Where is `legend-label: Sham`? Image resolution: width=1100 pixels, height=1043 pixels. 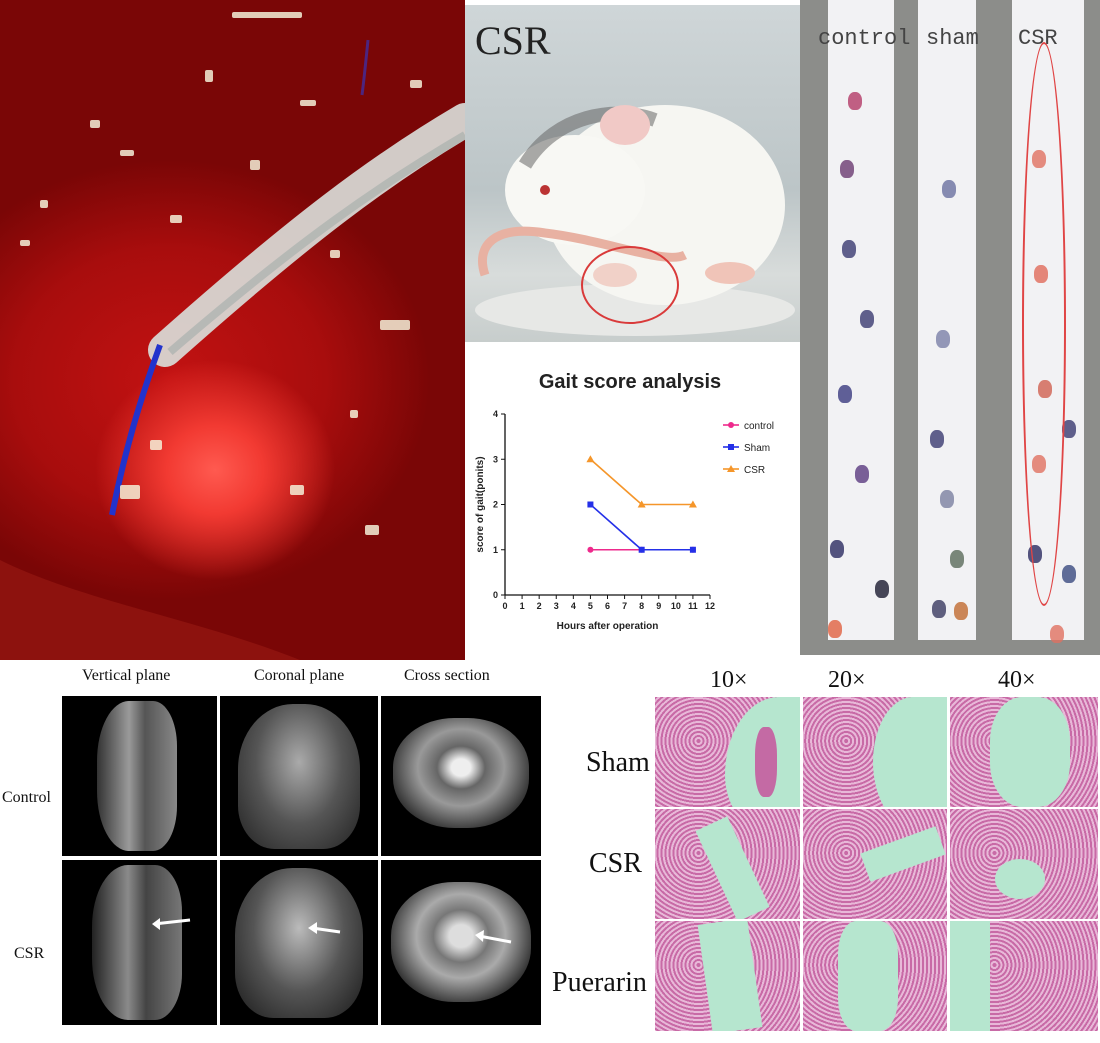 legend-label: Sham is located at coordinates (757, 448).